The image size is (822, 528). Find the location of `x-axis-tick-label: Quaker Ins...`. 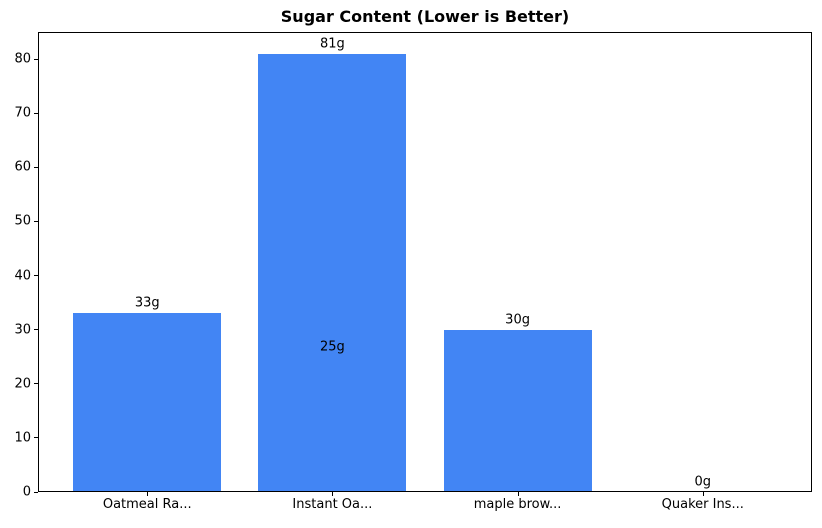

x-axis-tick-label: Quaker Ins... is located at coordinates (702, 504).